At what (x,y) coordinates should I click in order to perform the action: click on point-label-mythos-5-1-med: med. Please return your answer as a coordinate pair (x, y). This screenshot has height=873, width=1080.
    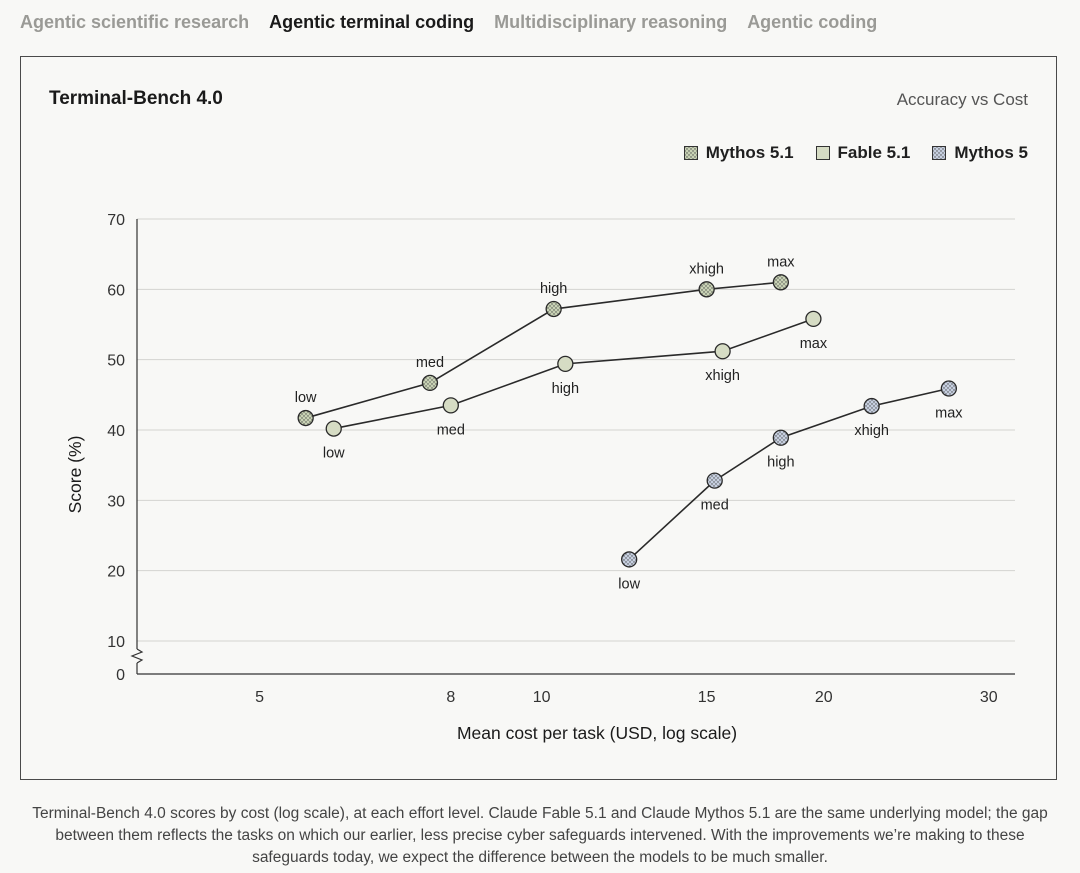
    Looking at the image, I should click on (430, 363).